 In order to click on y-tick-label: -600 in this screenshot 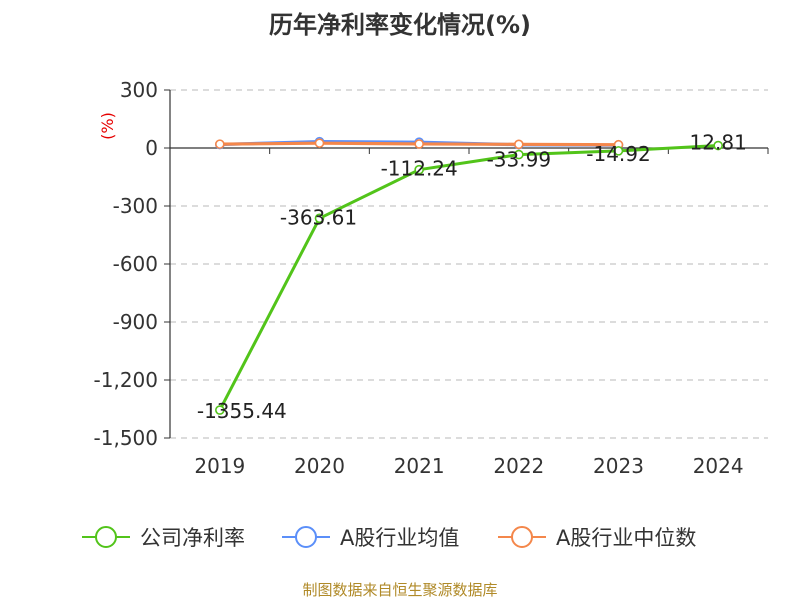, I will do `click(135, 264)`.